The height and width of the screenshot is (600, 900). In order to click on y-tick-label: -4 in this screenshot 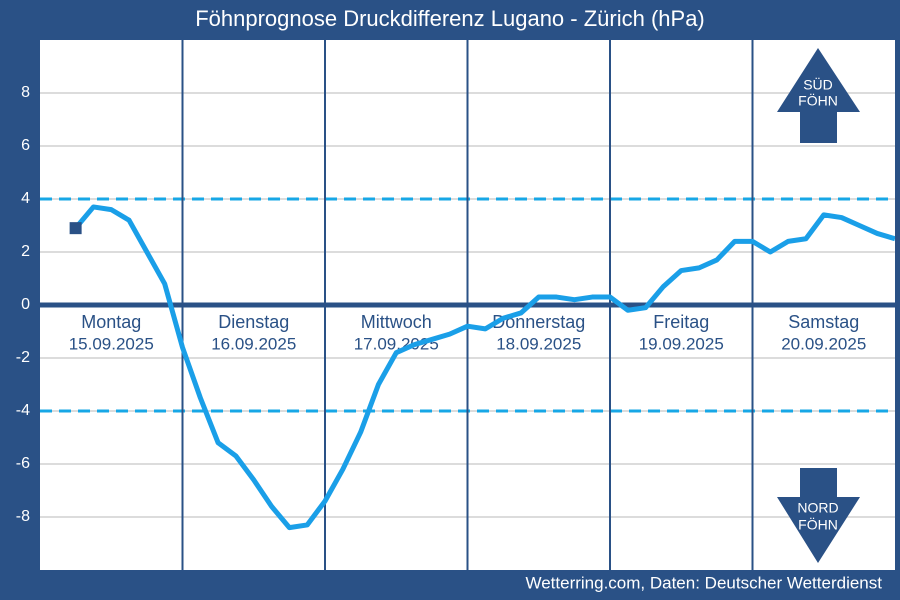, I will do `click(23, 410)`.